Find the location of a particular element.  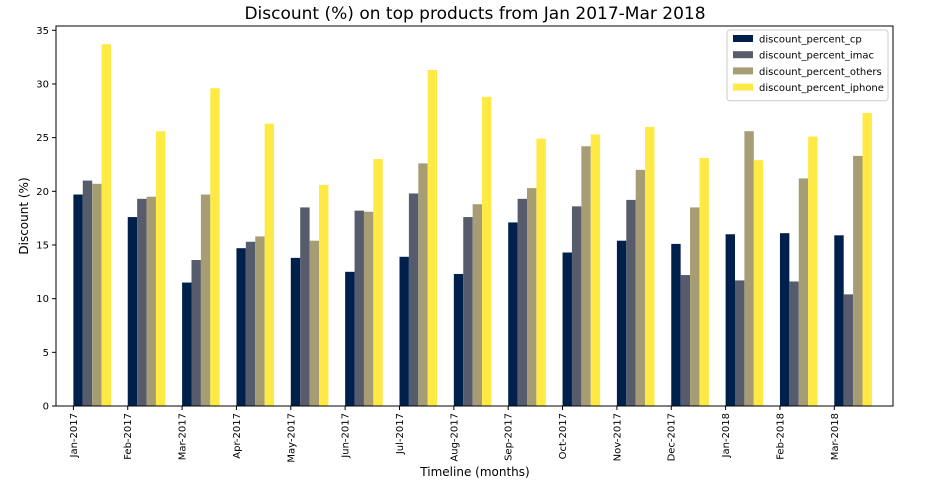

x-tick-label: Feb-2017 is located at coordinates (128, 436).